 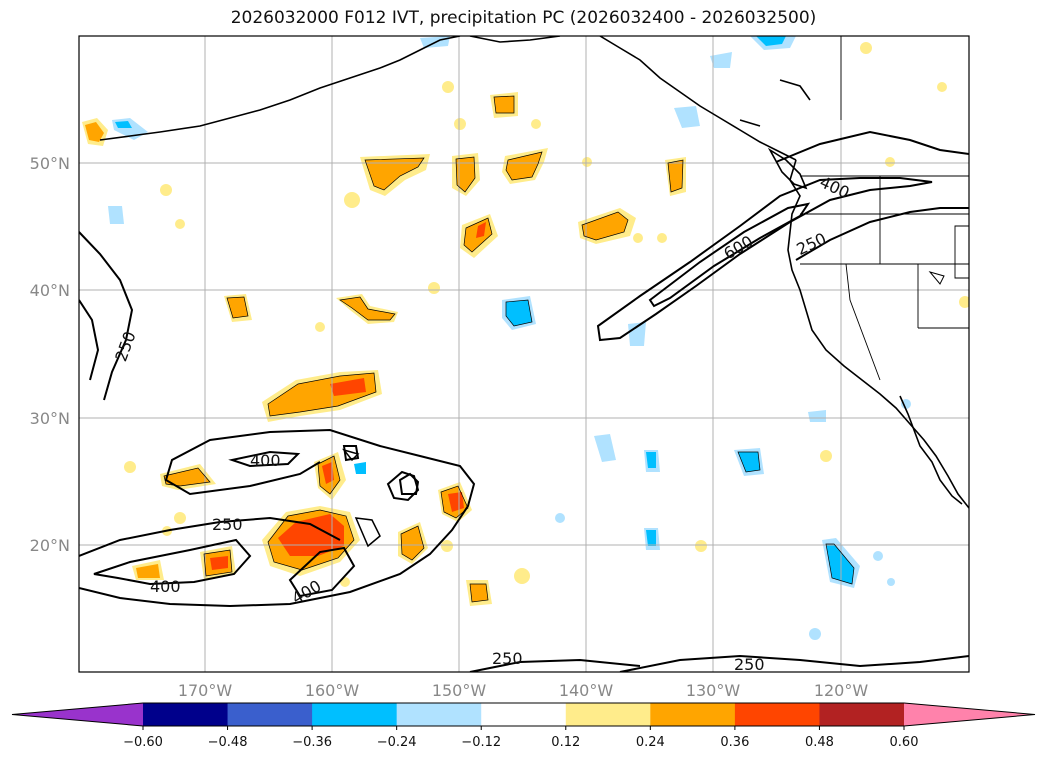 I want to click on colorbar-extend-high, so click(x=969, y=714).